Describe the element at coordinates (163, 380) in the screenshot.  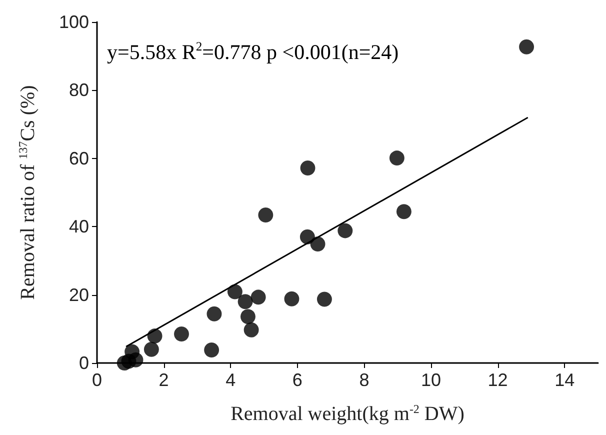
I see `x-tick-label: 2` at that location.